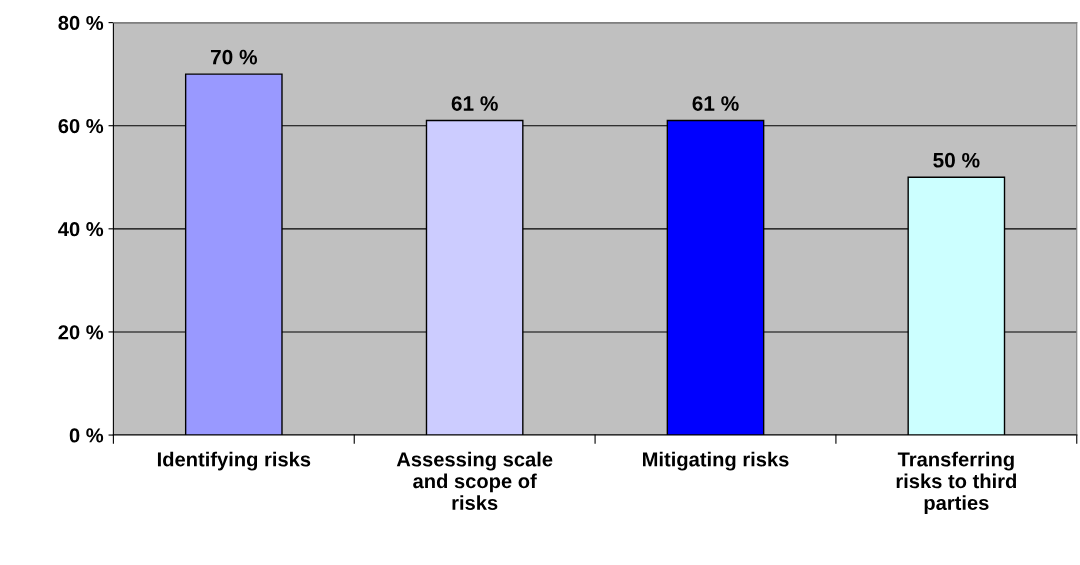 This screenshot has width=1080, height=565. Describe the element at coordinates (81, 332) in the screenshot. I see `y-tick-label: 20 %` at that location.